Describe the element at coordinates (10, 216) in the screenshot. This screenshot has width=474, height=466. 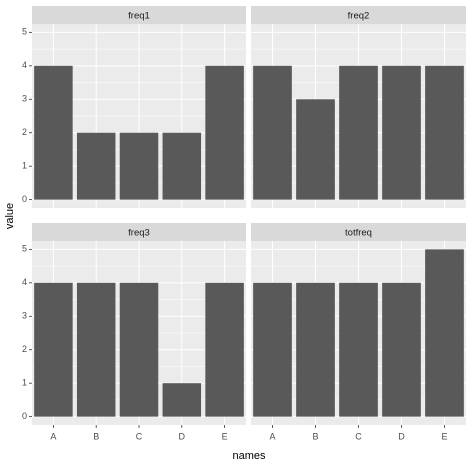
I see `y-axis-title: value` at that location.